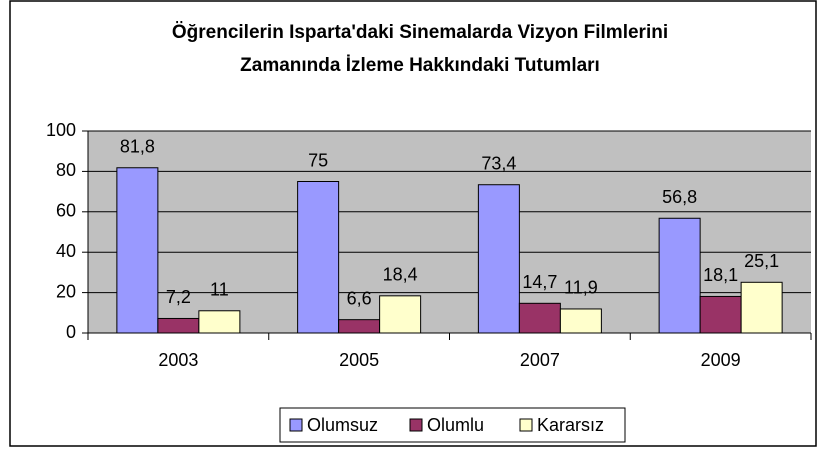 This screenshot has height=450, width=821. I want to click on legend-box, so click(452, 425).